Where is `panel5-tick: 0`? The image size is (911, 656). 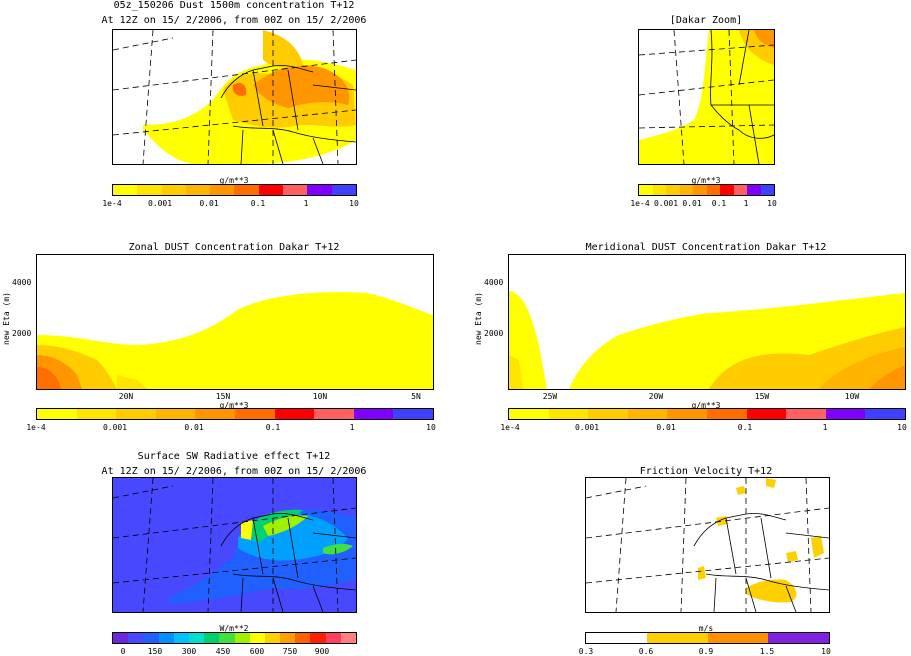 panel5-tick: 0 is located at coordinates (123, 651).